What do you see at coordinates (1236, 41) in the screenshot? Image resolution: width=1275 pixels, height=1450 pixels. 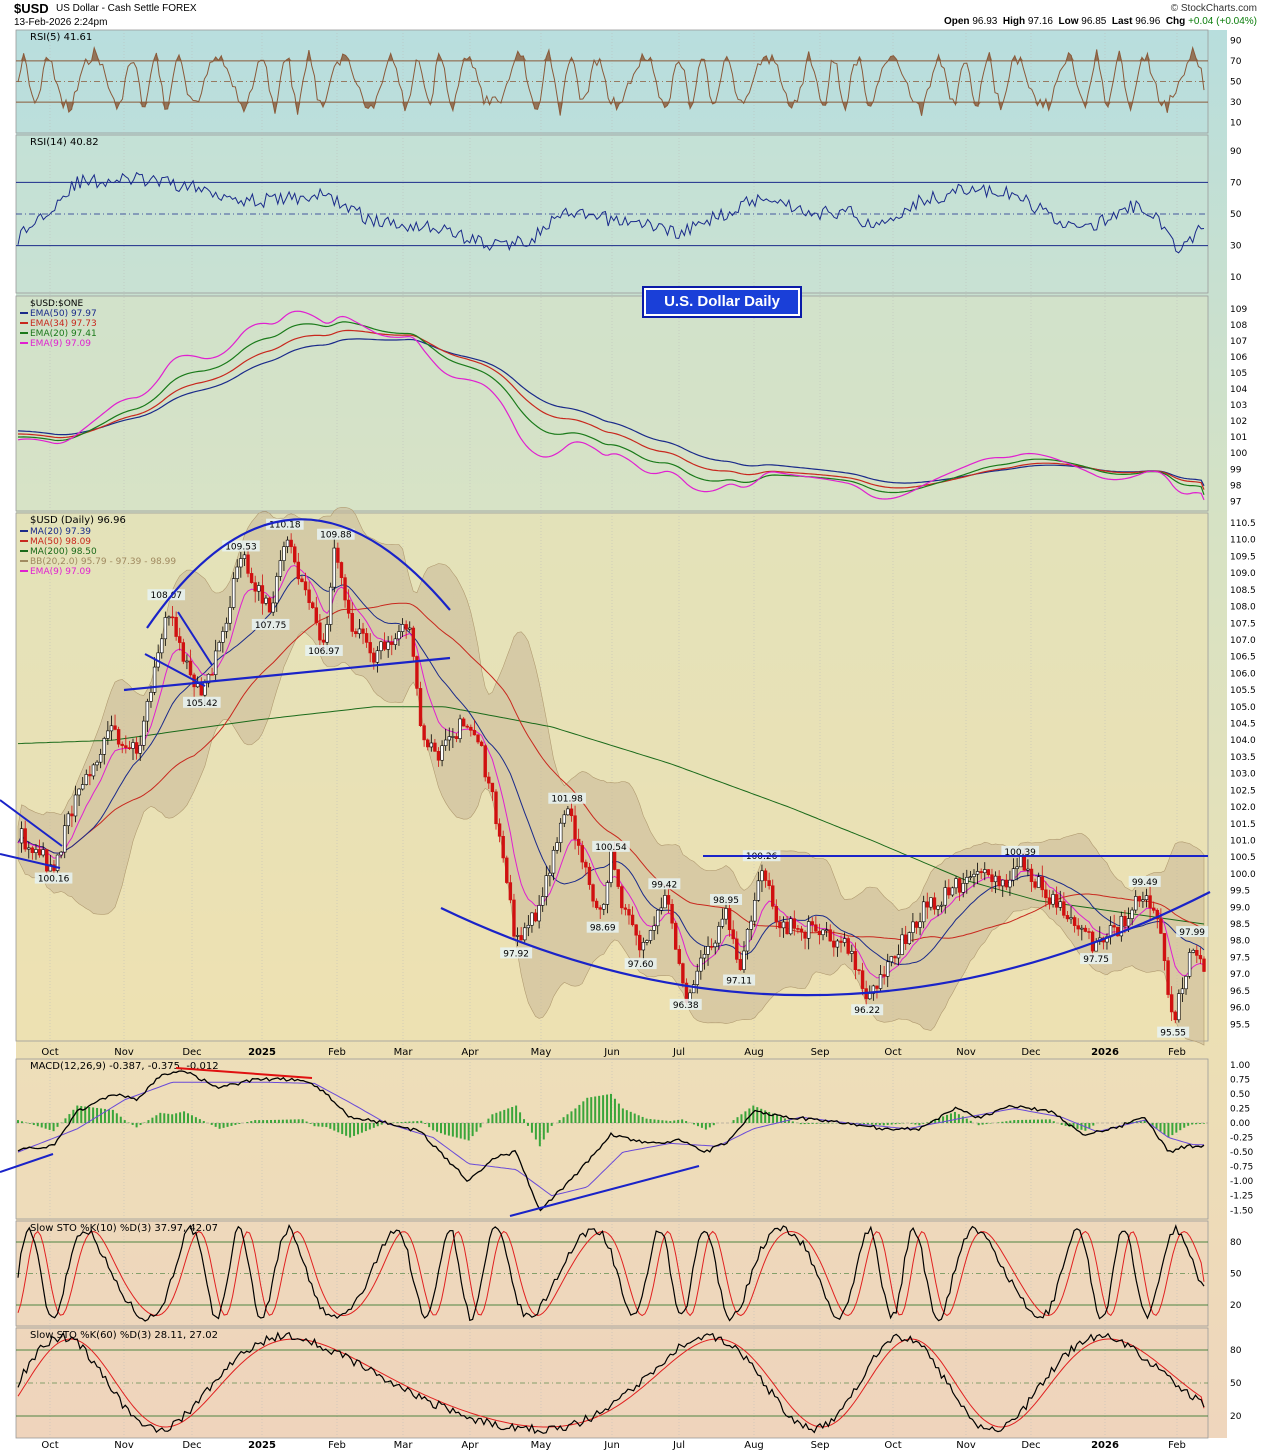 I see `rsi5-tick: 90` at bounding box center [1236, 41].